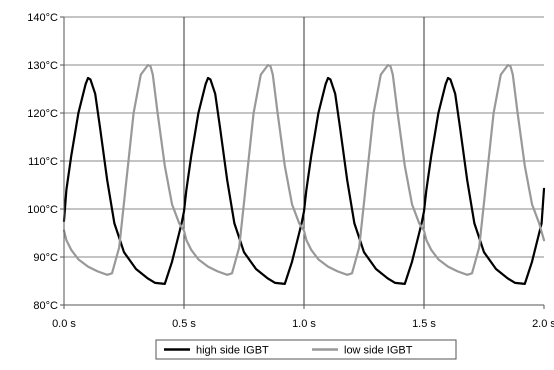 The height and width of the screenshot is (370, 554). I want to click on y-tick-label: 110°C, so click(43, 162).